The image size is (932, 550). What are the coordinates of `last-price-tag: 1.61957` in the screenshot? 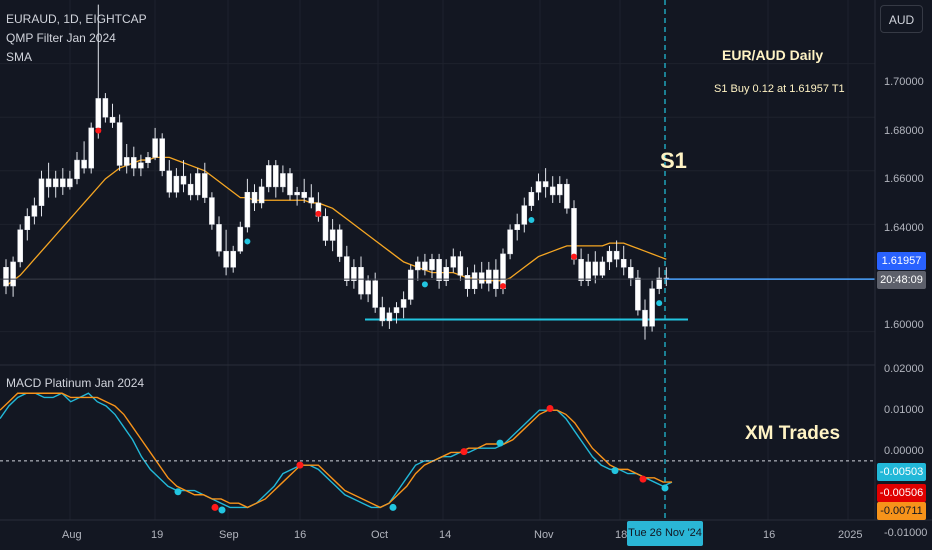 It's located at (901, 261).